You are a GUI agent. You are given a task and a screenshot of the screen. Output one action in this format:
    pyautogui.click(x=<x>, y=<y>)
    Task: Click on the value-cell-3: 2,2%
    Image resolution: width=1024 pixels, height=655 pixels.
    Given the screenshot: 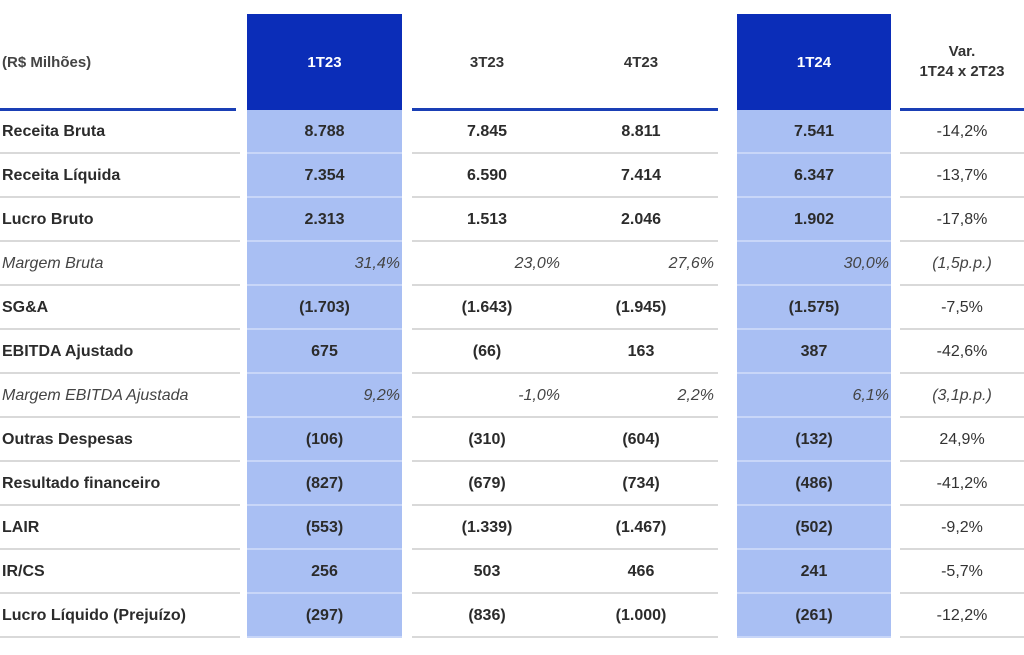 What is the action you would take?
    pyautogui.click(x=695, y=395)
    